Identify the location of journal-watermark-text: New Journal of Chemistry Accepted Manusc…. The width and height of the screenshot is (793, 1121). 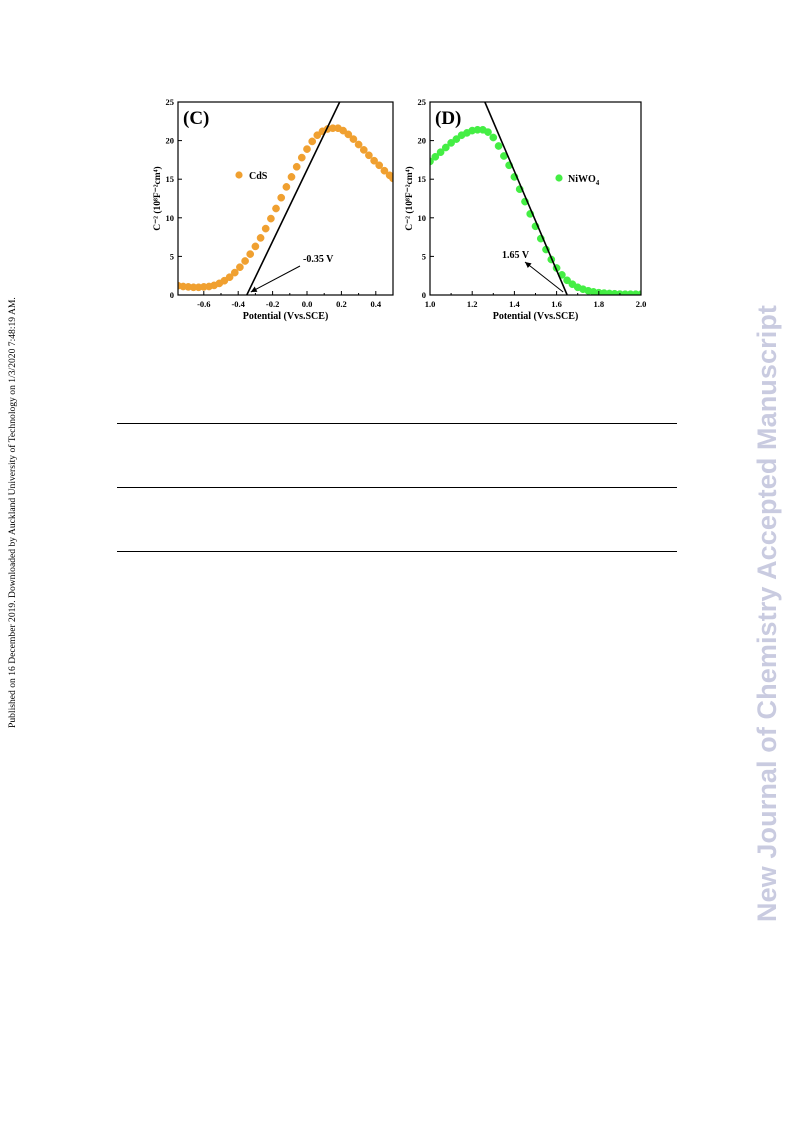
(767, 613).